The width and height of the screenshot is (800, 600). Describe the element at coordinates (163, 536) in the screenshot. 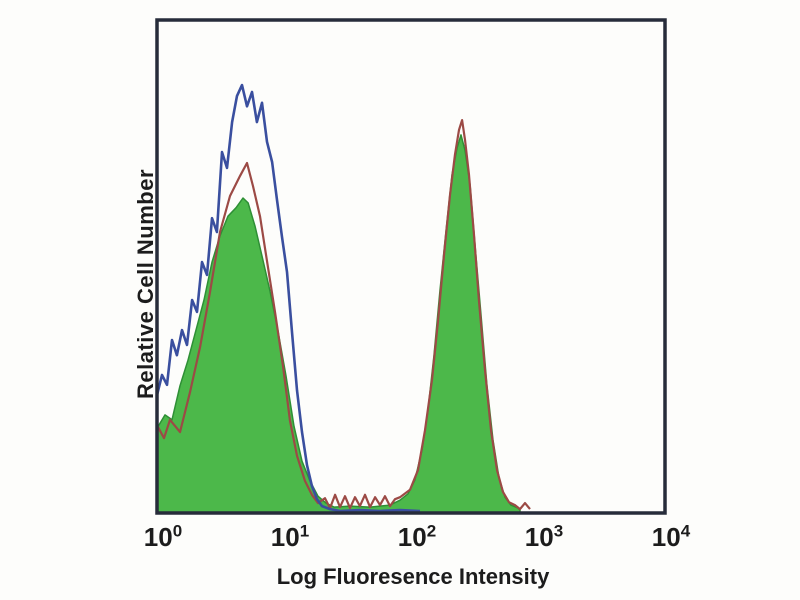

I see `x-tick-label: 10⁰` at that location.